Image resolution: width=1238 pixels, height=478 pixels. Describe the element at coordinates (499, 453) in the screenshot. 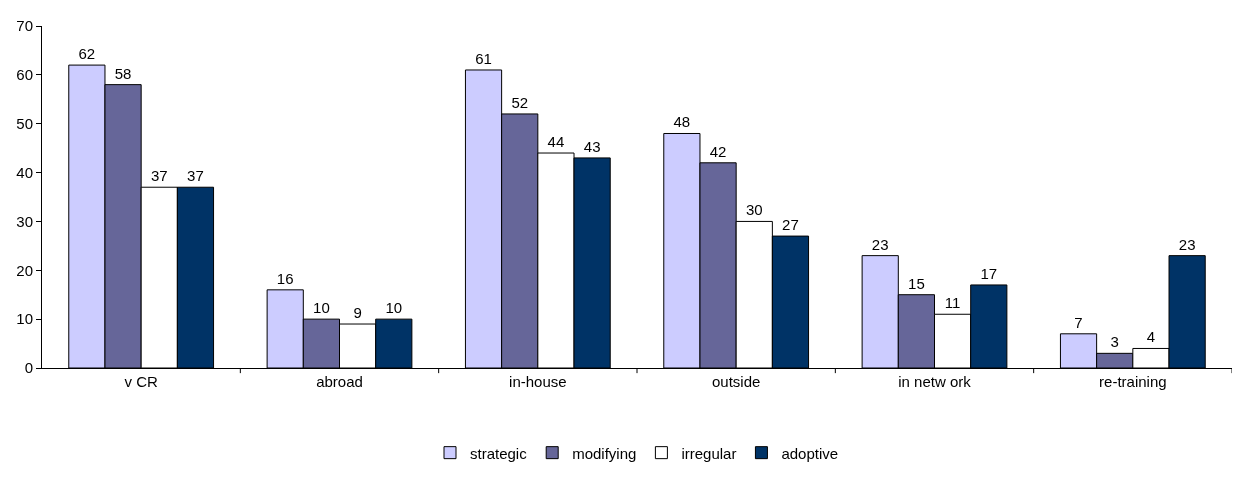

I see `legend-label: strategic` at that location.